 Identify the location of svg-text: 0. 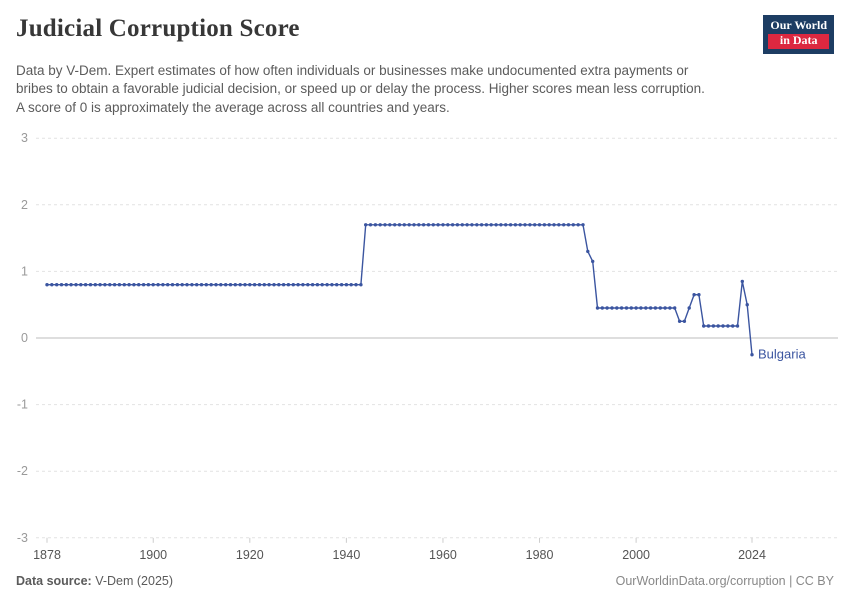
(24, 338).